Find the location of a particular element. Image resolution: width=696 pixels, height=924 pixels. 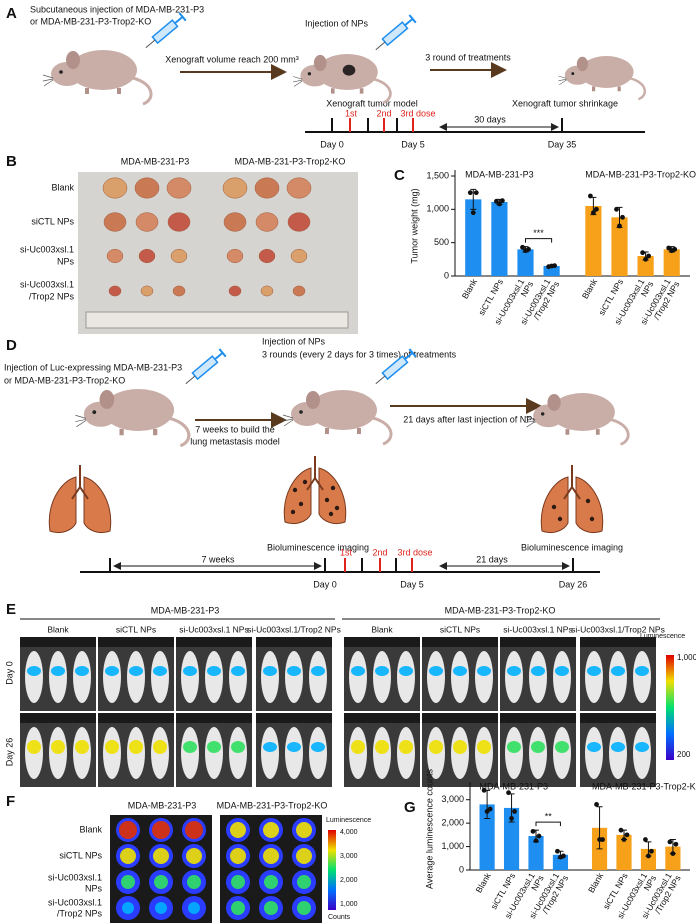

ruler is located at coordinates (217, 320).